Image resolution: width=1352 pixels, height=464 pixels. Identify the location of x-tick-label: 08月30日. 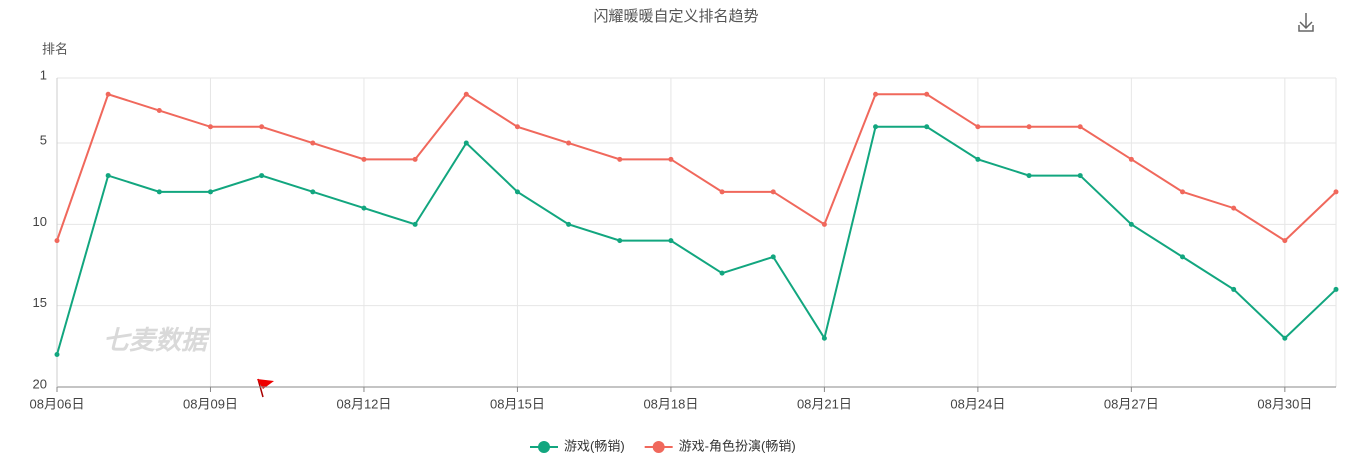
(1284, 403).